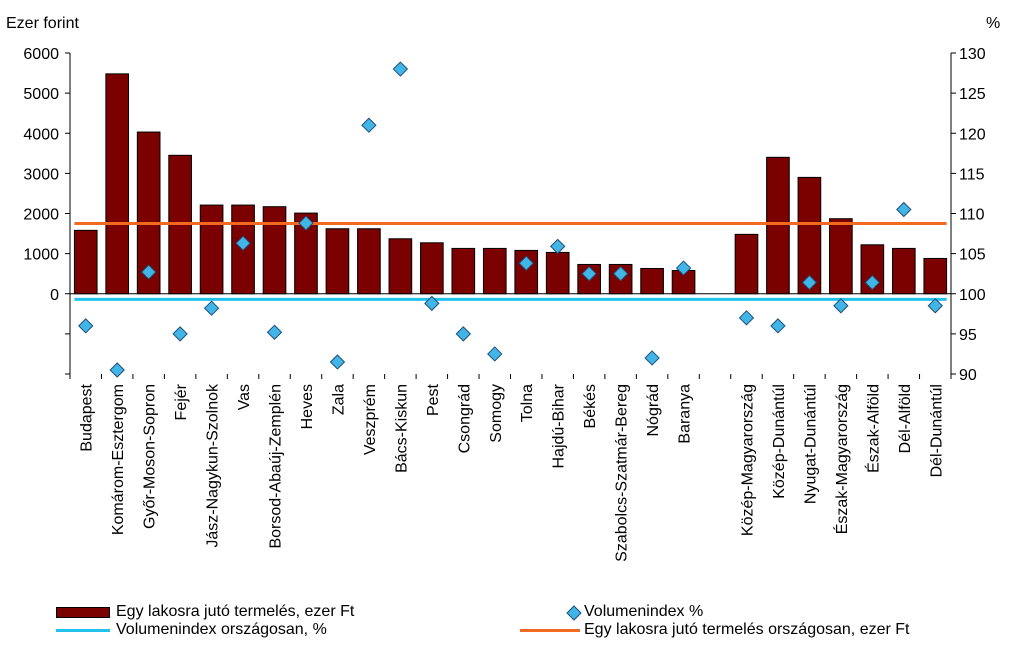  What do you see at coordinates (653, 410) in the screenshot?
I see `category-label: Nógrád` at bounding box center [653, 410].